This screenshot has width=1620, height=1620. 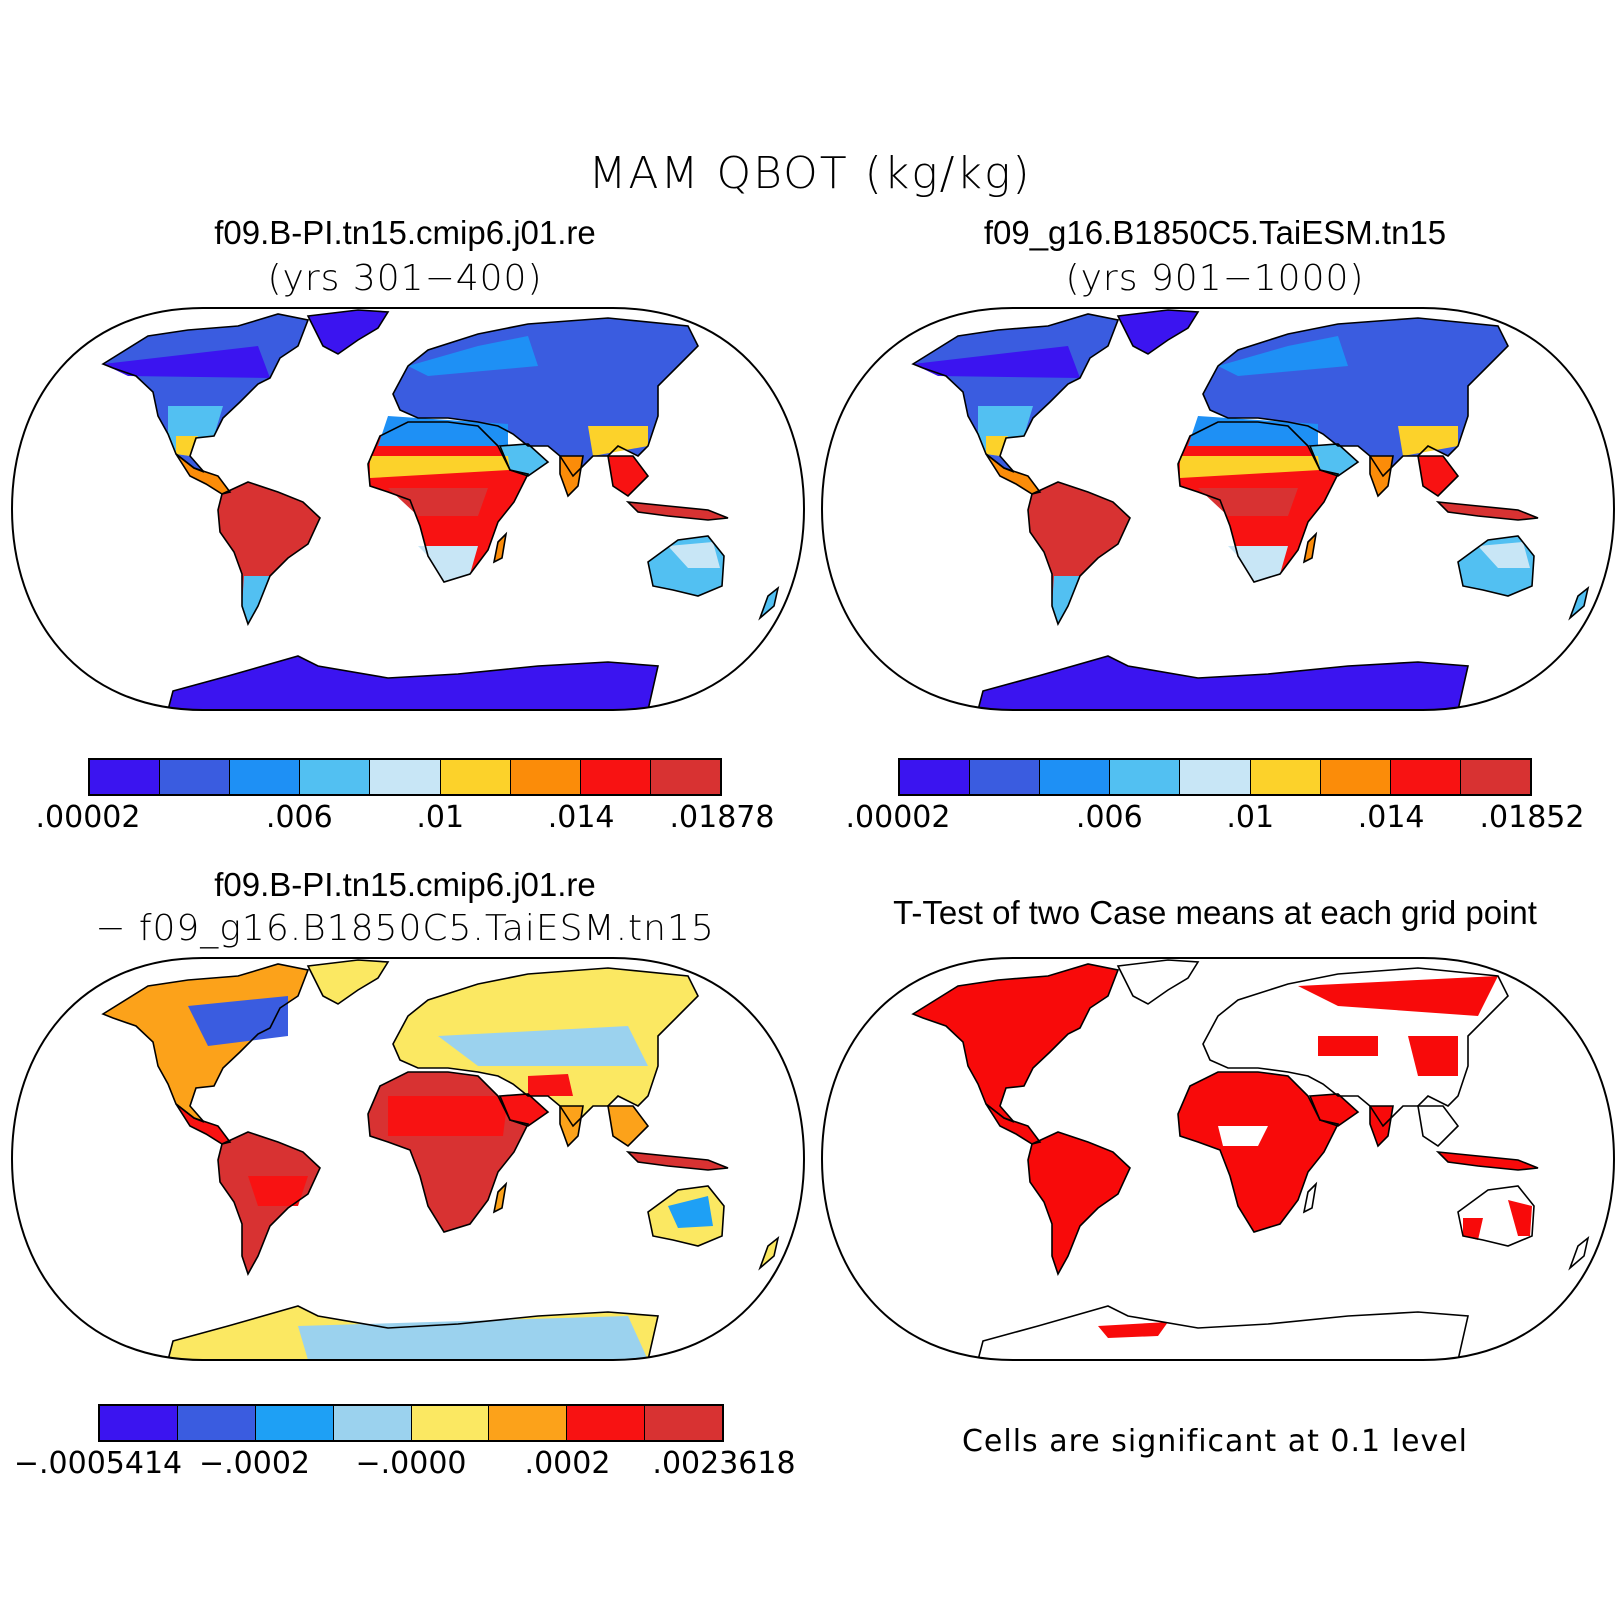 I want to click on br-africa, so click(x=1258, y=1152).